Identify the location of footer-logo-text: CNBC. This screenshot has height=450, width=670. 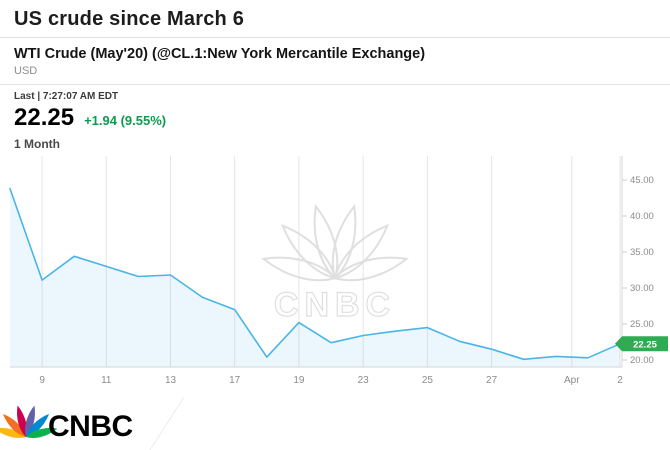
(90, 426).